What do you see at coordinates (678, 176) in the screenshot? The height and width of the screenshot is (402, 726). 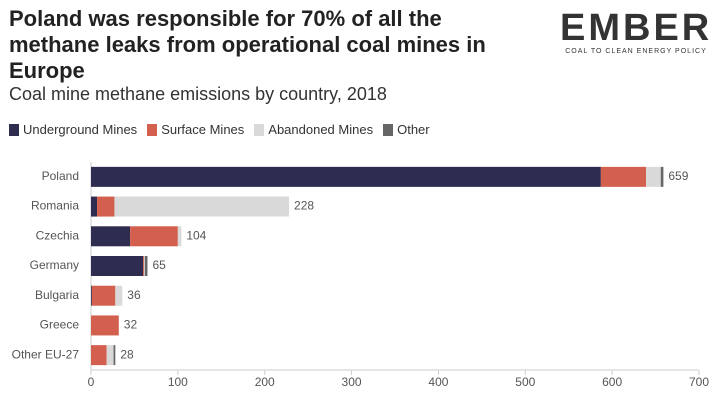 I see `total-label: 659` at bounding box center [678, 176].